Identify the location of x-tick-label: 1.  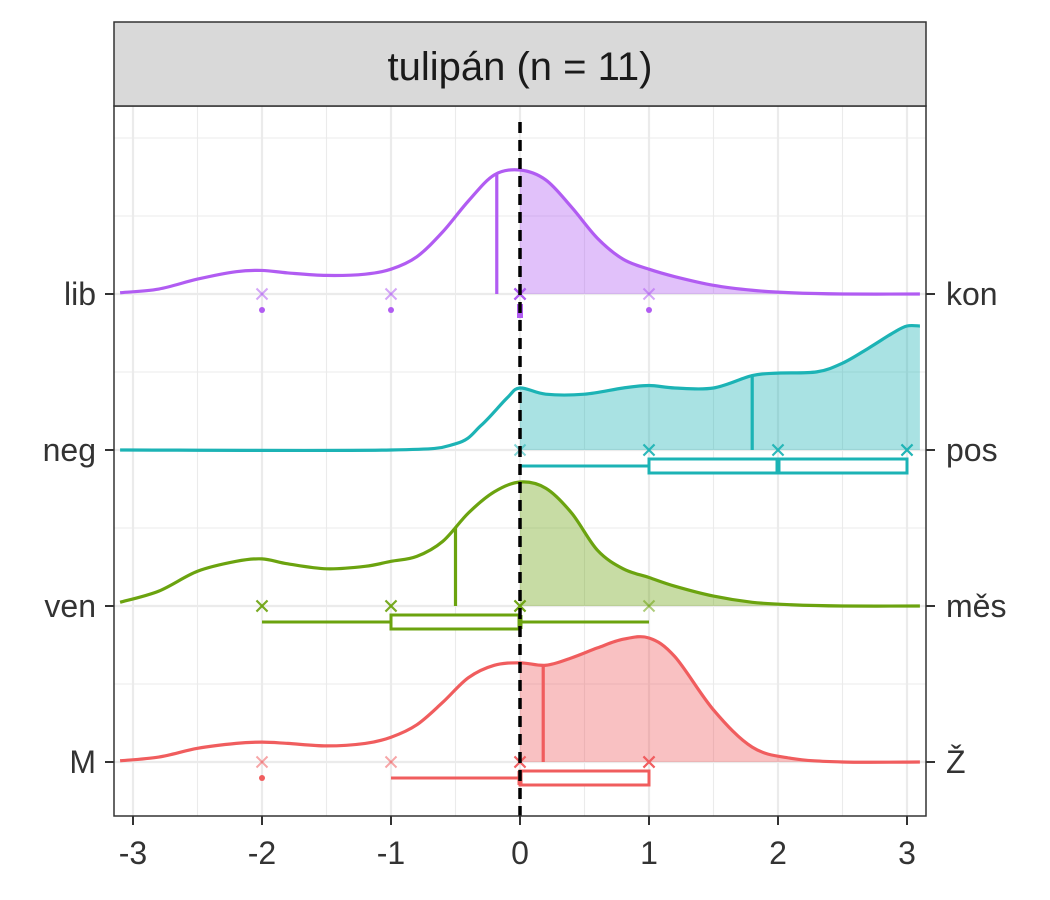
(649, 853).